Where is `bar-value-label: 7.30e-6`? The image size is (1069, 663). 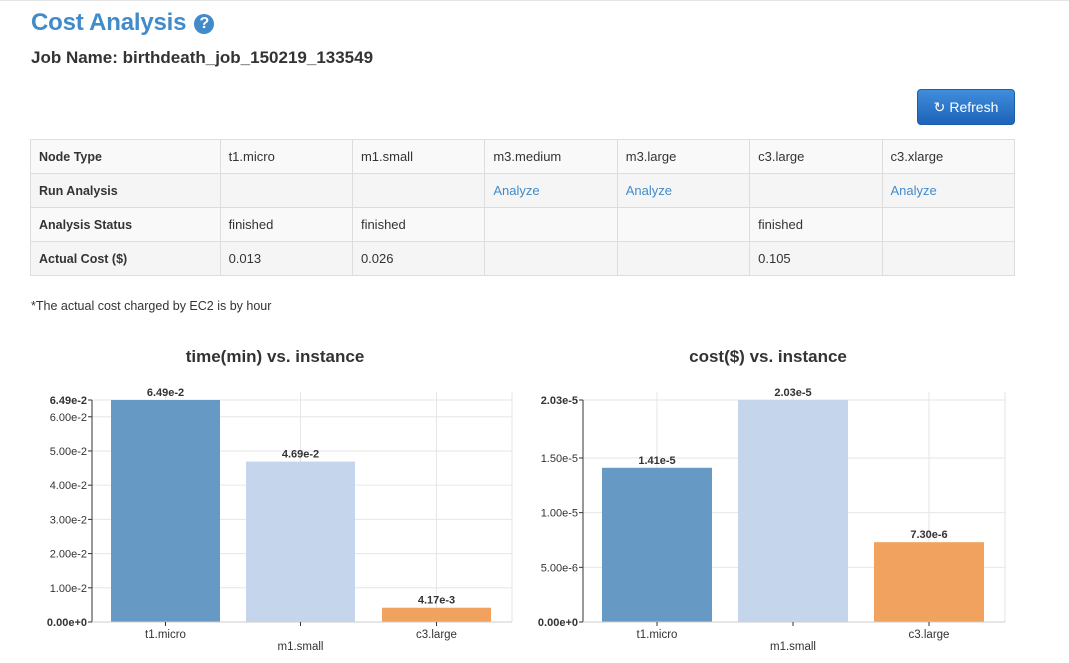 bar-value-label: 7.30e-6 is located at coordinates (928, 535).